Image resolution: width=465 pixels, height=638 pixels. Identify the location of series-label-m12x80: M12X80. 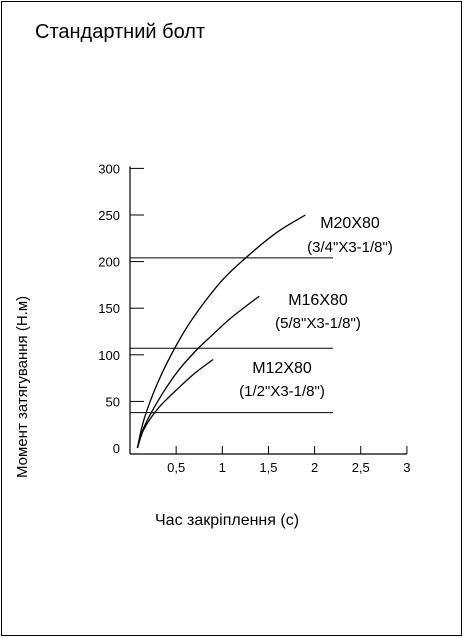
(282, 368).